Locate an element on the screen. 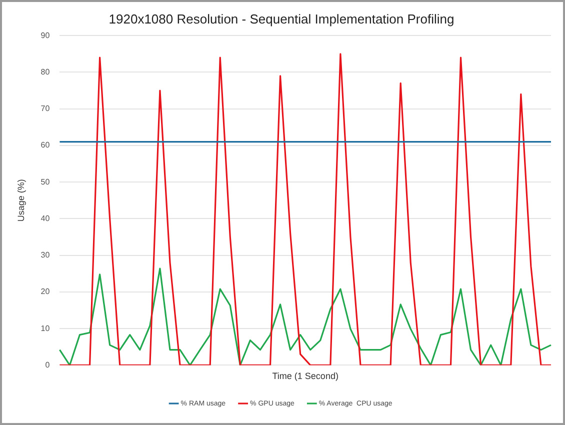 The height and width of the screenshot is (425, 565). y-tick-label: 50 is located at coordinates (45, 181).